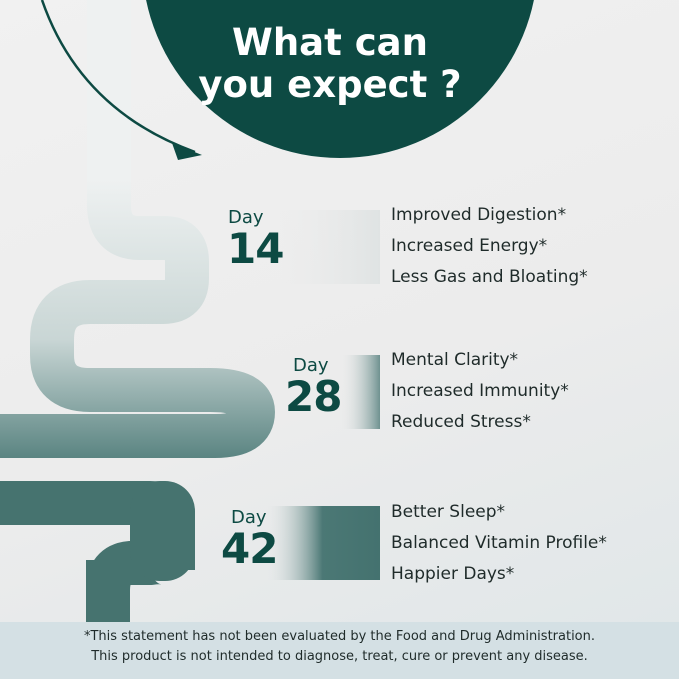 The width and height of the screenshot is (679, 679). What do you see at coordinates (108, 595) in the screenshot?
I see `intestine-lower-tail` at bounding box center [108, 595].